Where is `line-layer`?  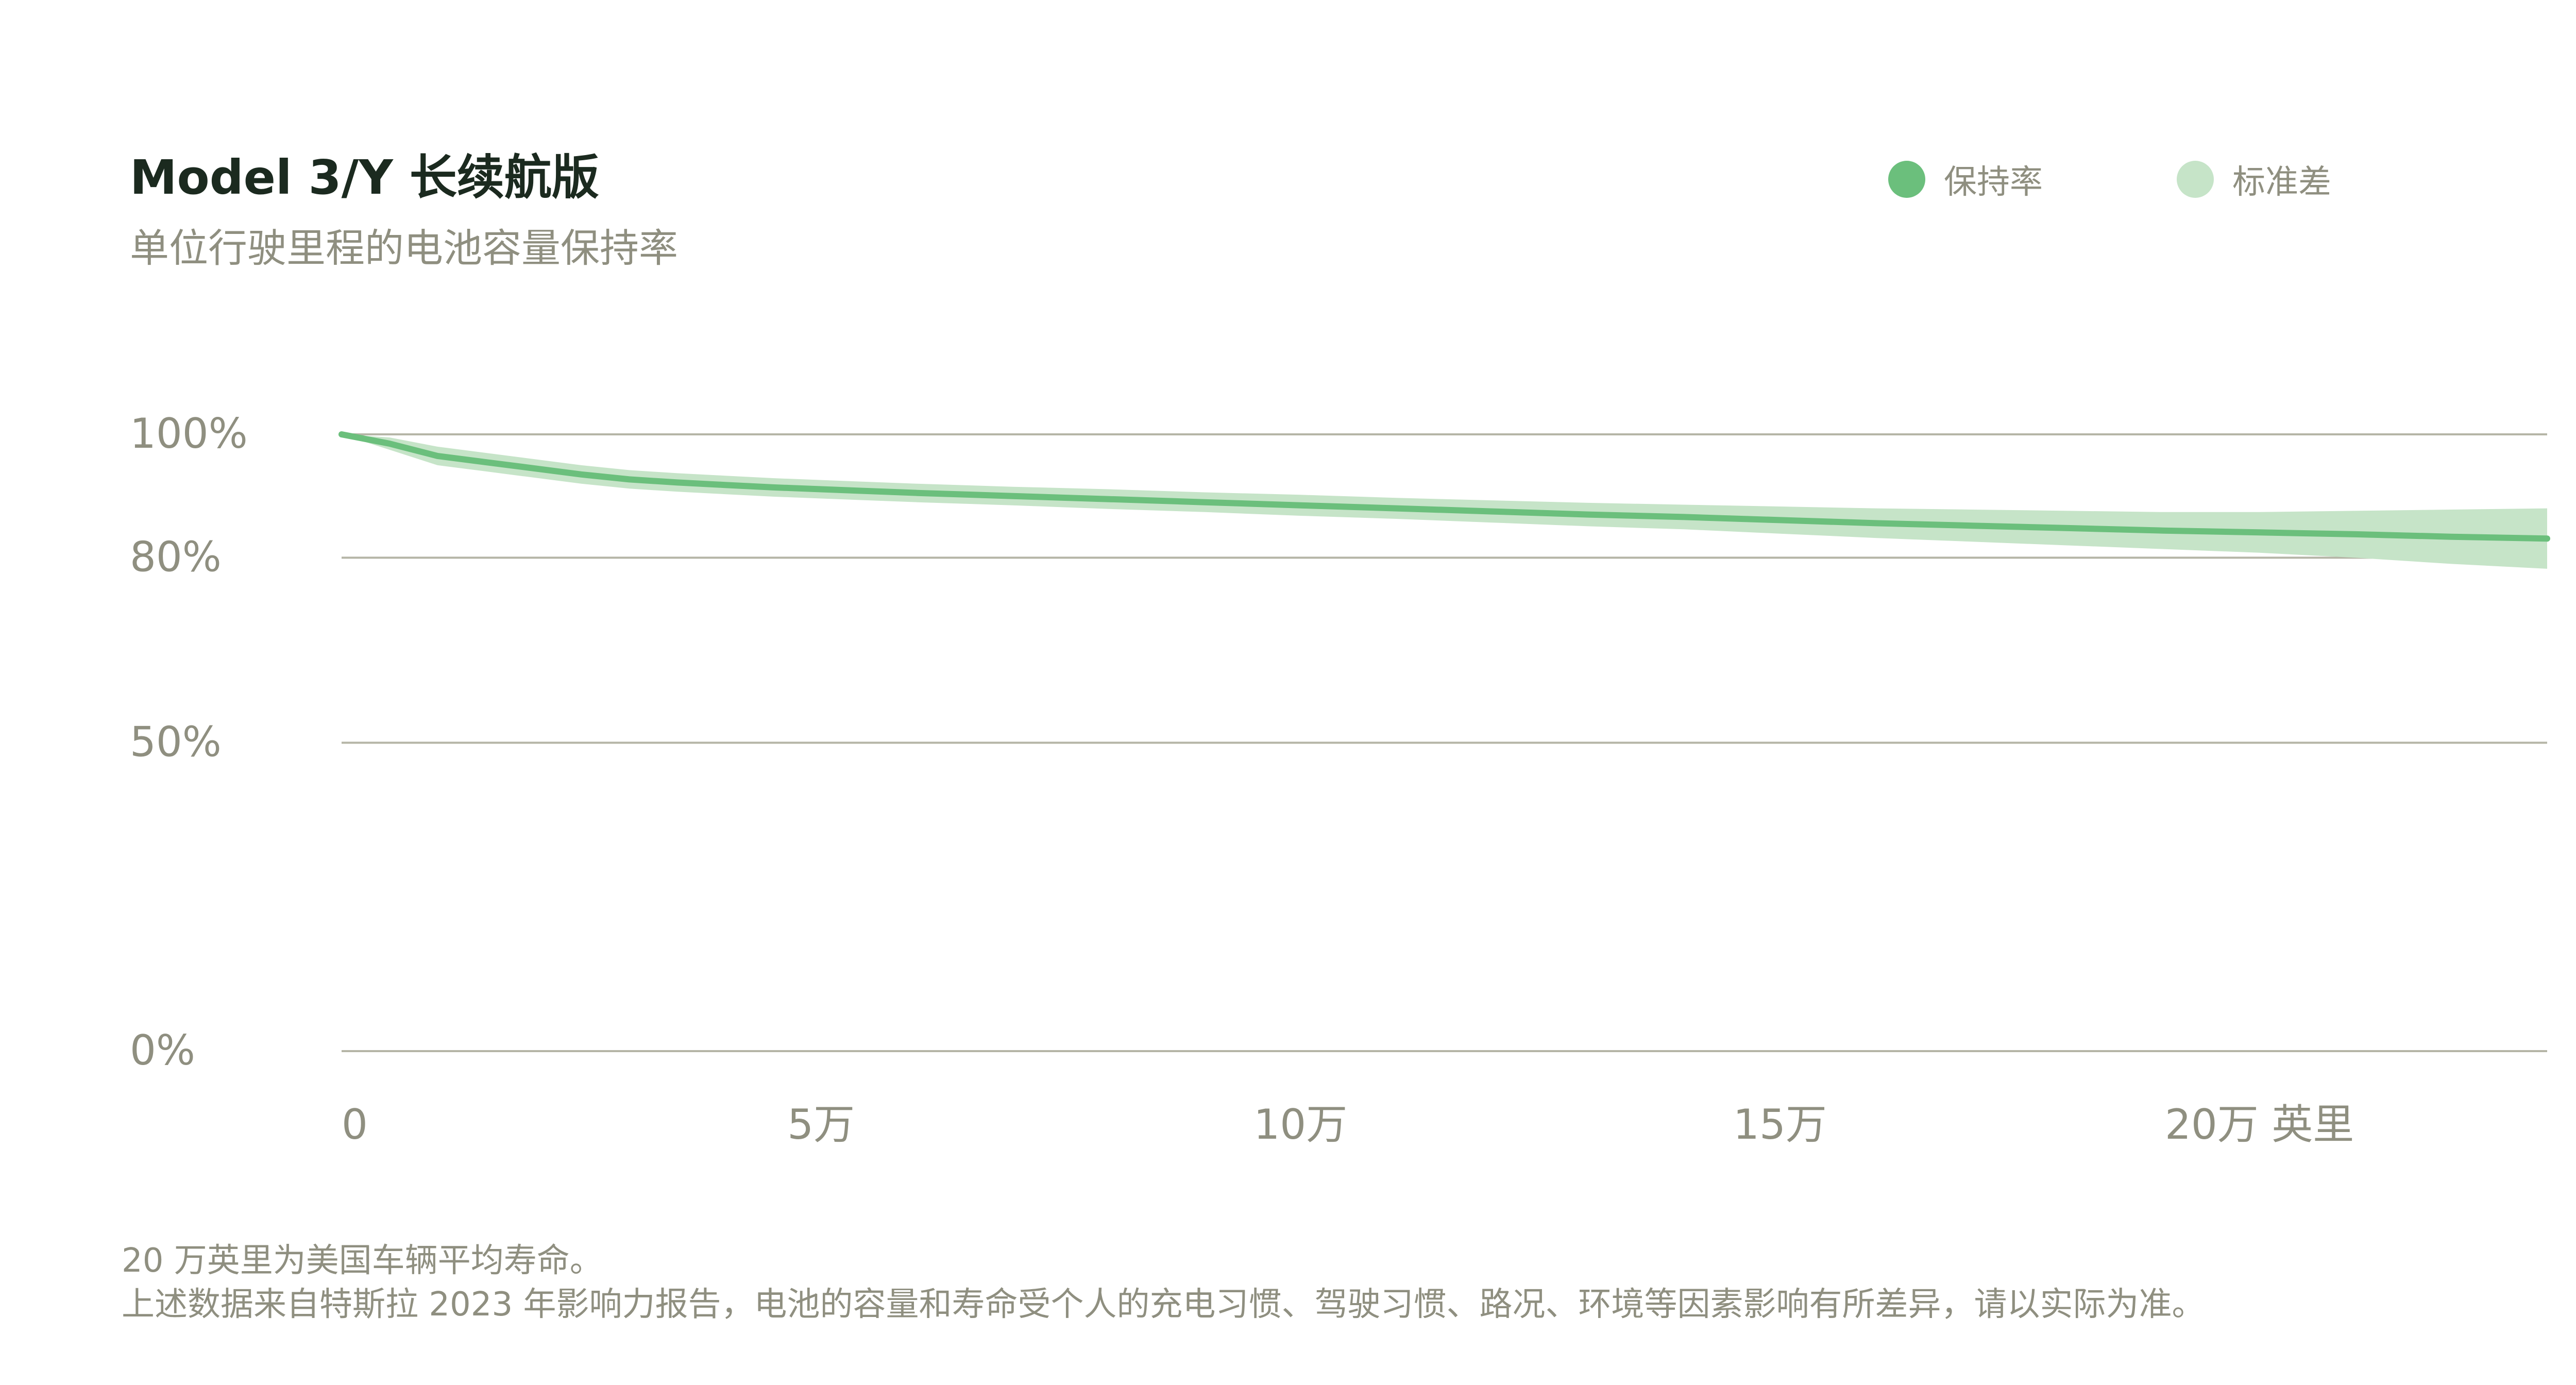 line-layer is located at coordinates (1444, 486).